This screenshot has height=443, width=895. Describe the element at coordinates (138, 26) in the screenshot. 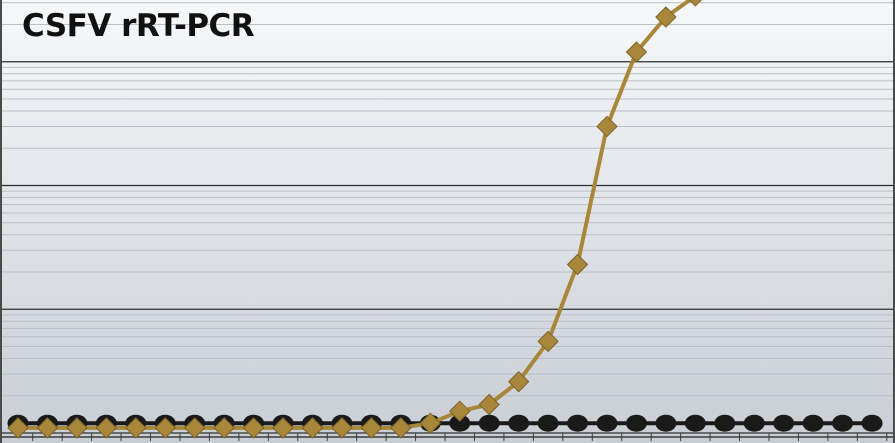

I see `chart-title: CSFV rRT-PCR` at that location.